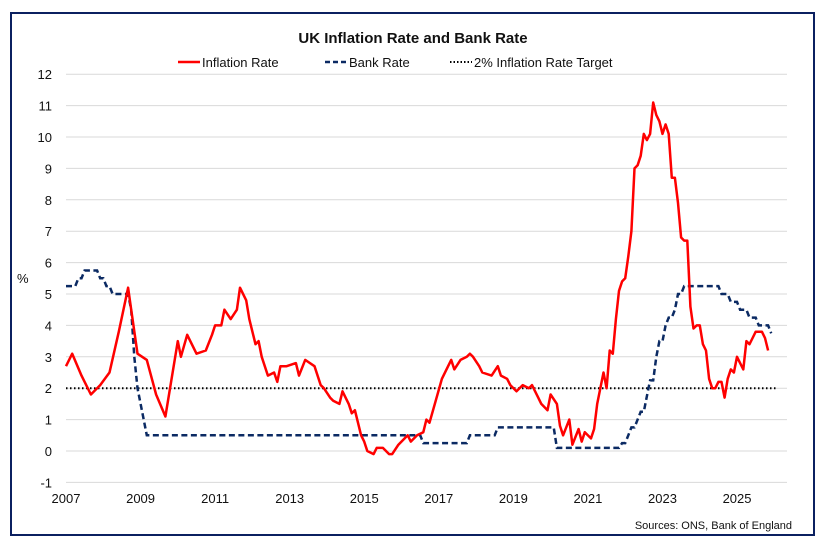  What do you see at coordinates (662, 498) in the screenshot?
I see `x-tick-label: 2023` at bounding box center [662, 498].